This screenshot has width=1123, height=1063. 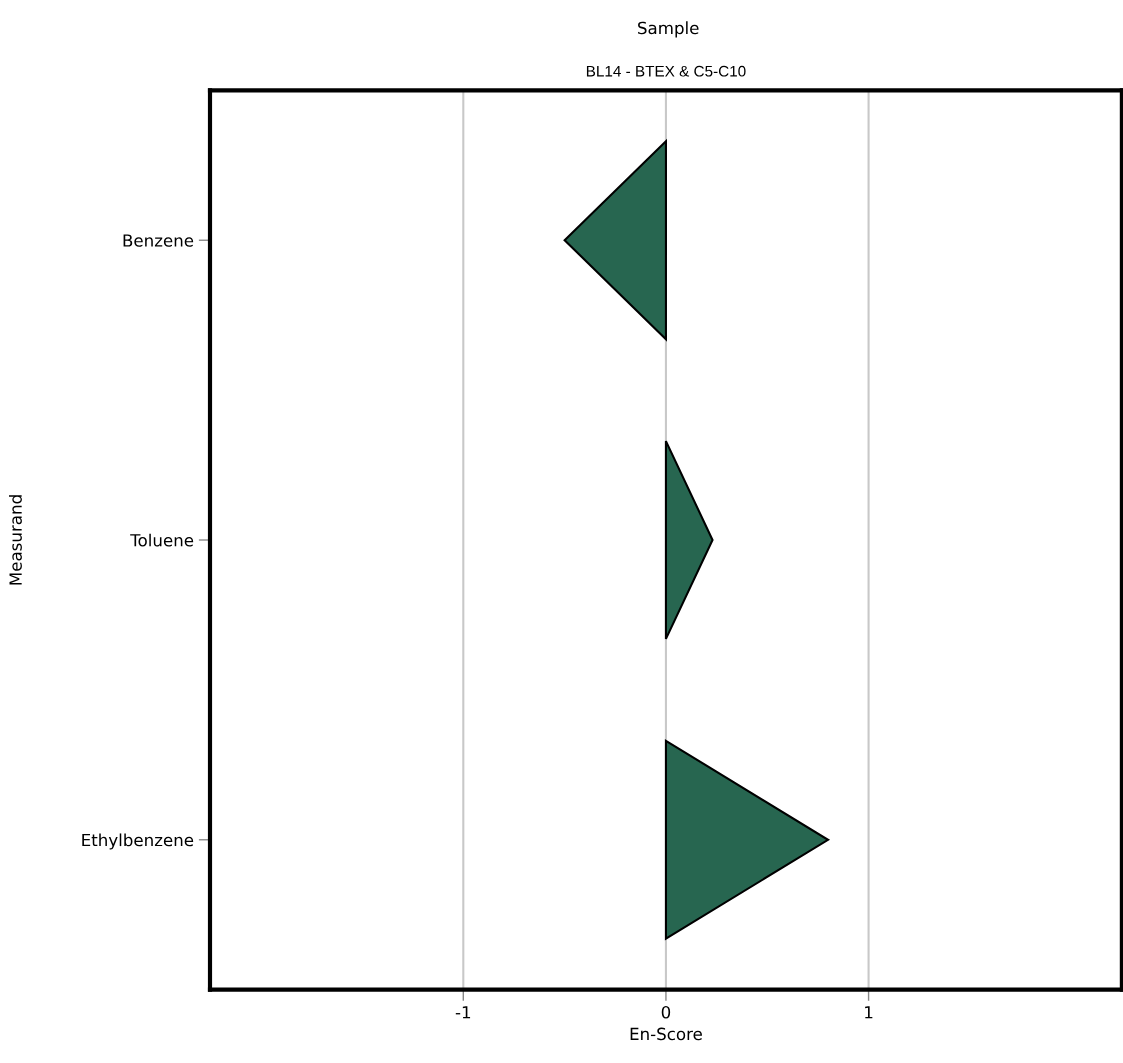 I want to click on y-tick-label: Toluene, so click(x=162, y=540).